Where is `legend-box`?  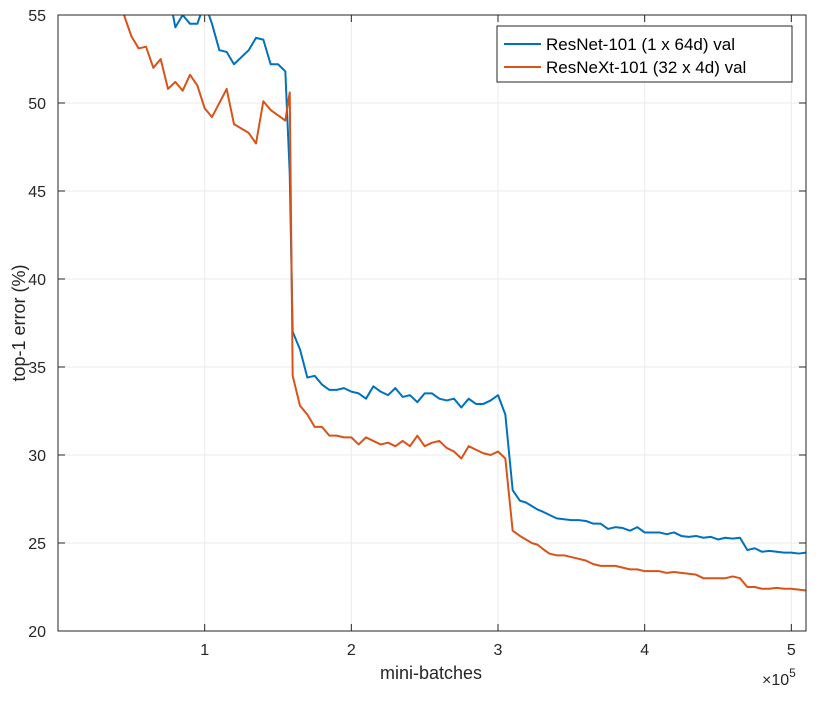 legend-box is located at coordinates (644, 54).